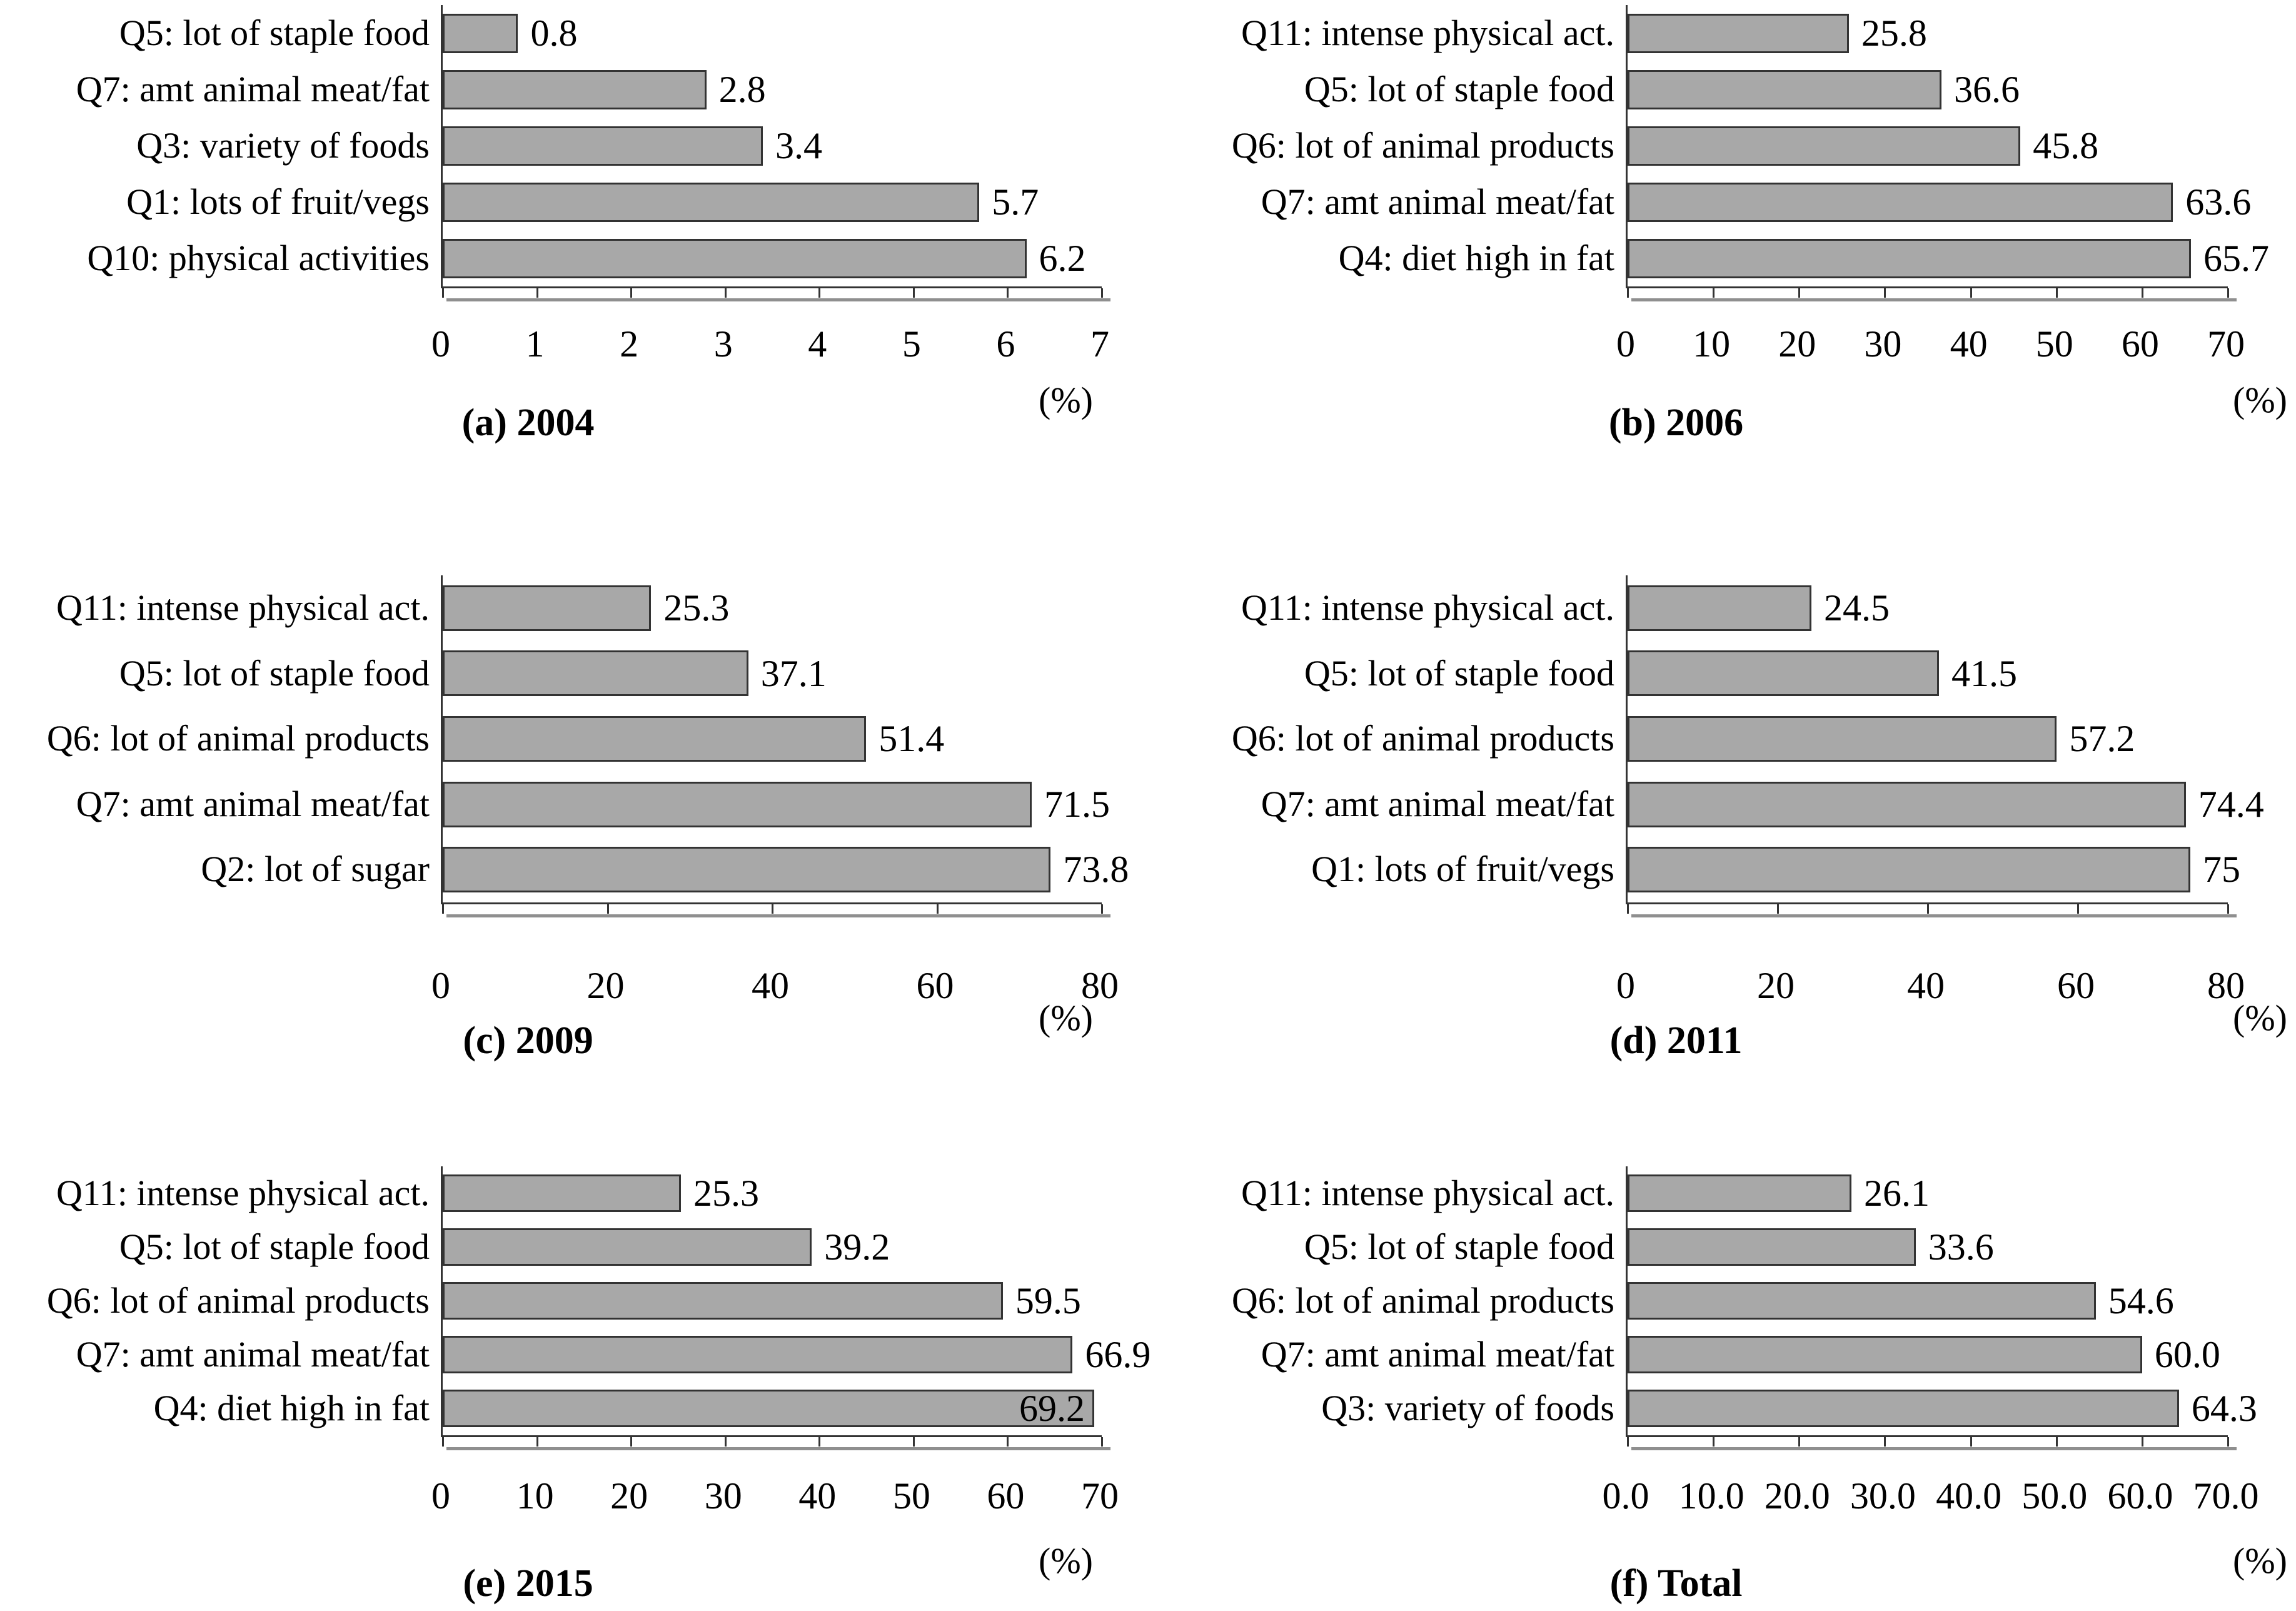 This screenshot has height=1611, width=2296. What do you see at coordinates (1894, 33) in the screenshot?
I see `bar-value-label: 25.8` at bounding box center [1894, 33].